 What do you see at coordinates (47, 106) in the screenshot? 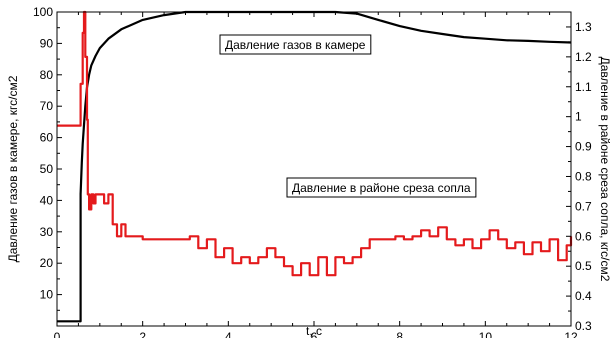
I see `left-y-tick-label: 70` at bounding box center [47, 106].